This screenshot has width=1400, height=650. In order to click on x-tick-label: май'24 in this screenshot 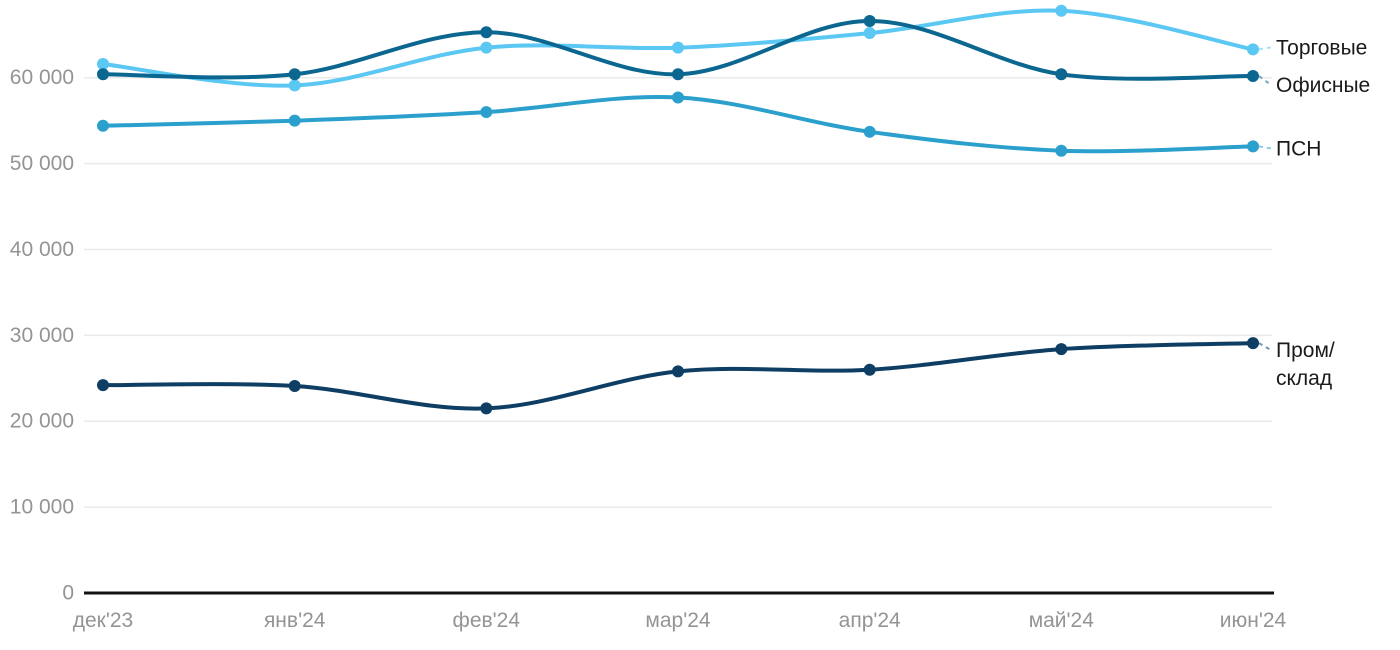, I will do `click(1062, 620)`.